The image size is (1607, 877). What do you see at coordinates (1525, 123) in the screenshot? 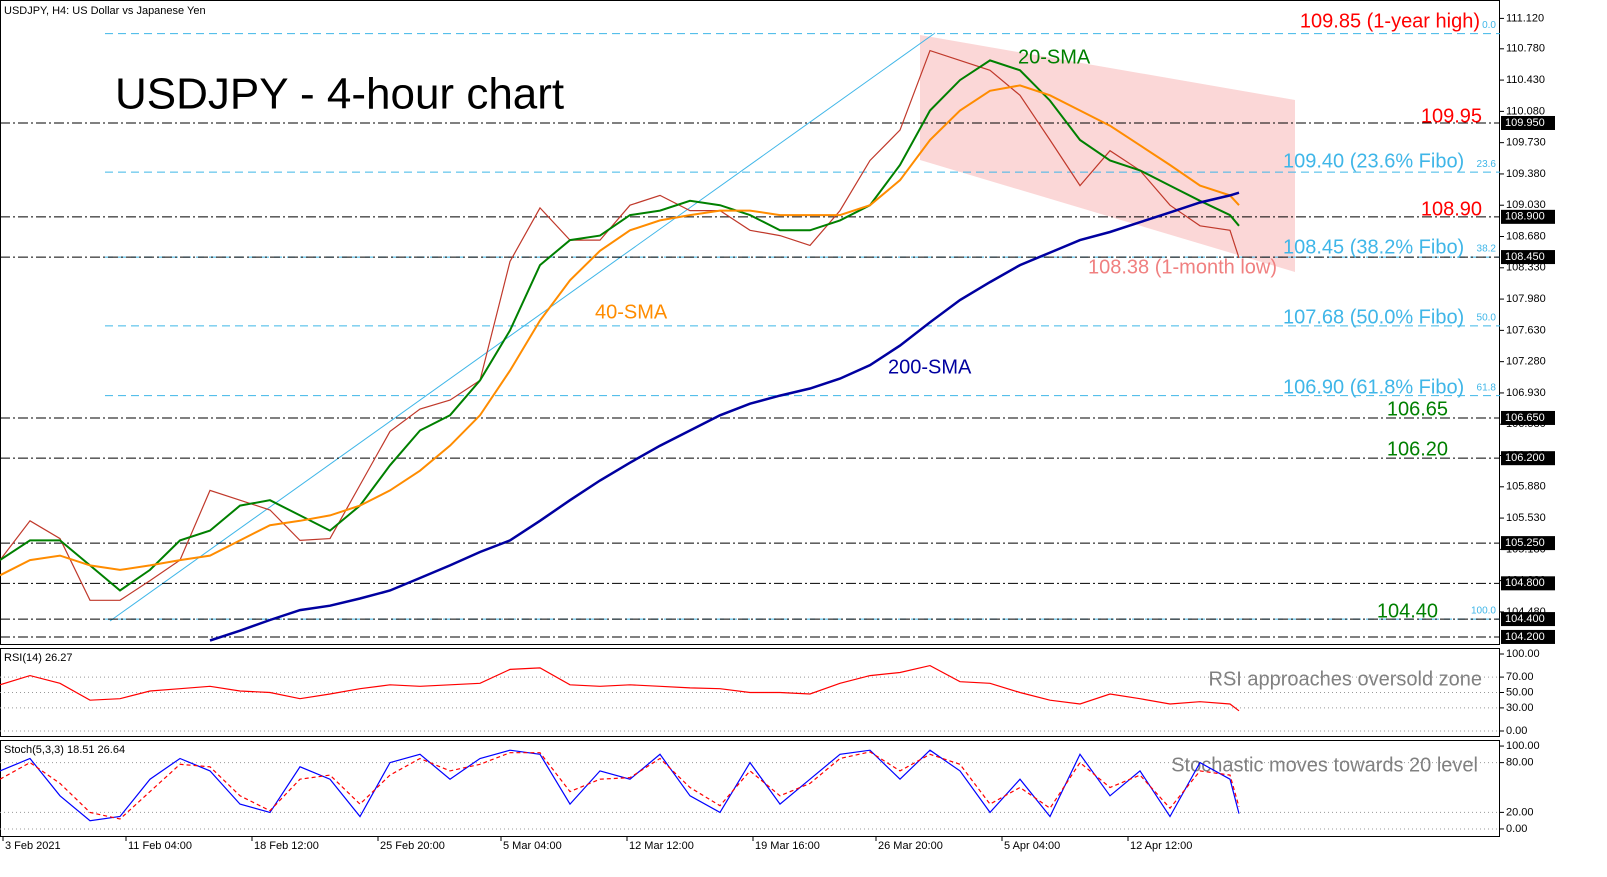
I see `level-label: 109.950` at bounding box center [1525, 123].